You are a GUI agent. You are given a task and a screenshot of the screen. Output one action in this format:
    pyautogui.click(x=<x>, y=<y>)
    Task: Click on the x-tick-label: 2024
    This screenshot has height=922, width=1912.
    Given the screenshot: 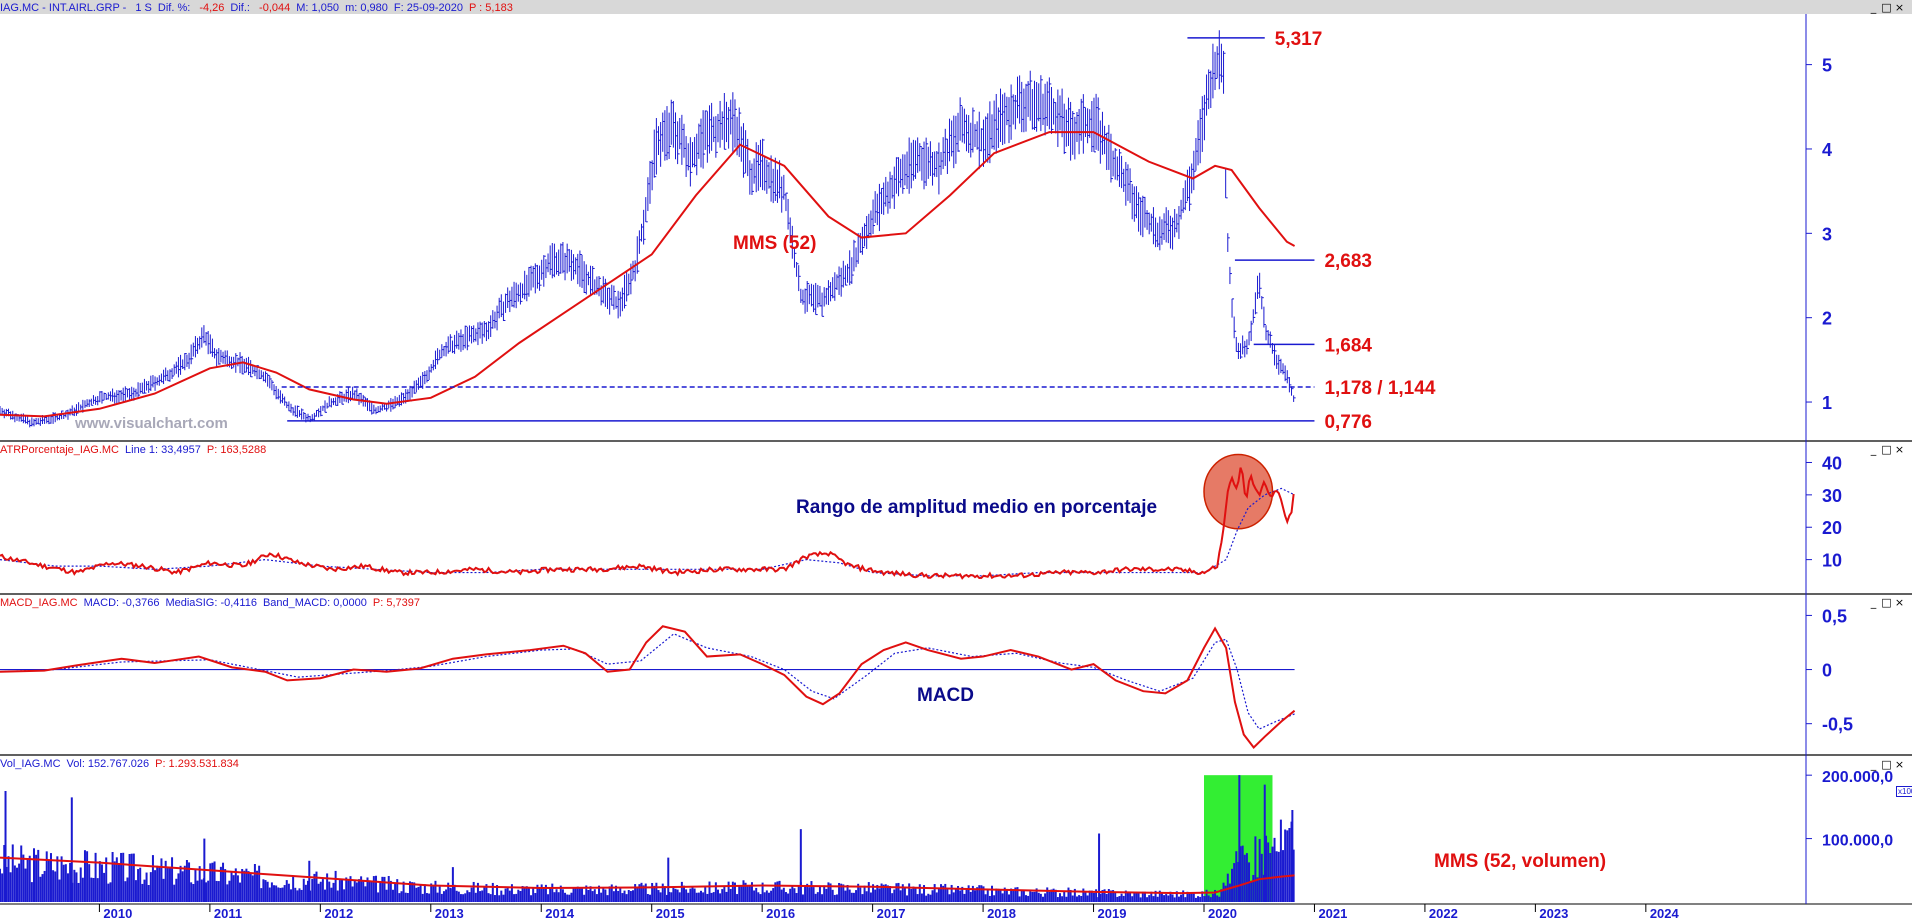 What is the action you would take?
    pyautogui.click(x=1665, y=913)
    